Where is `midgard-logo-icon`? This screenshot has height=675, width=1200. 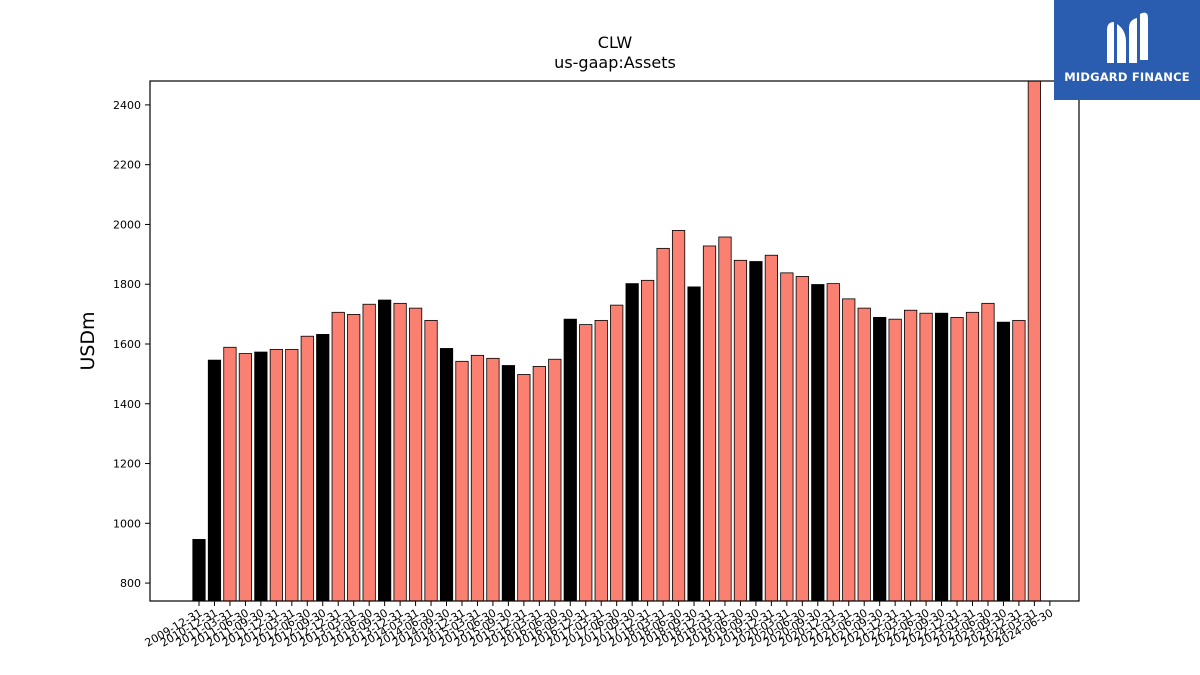
midgard-logo-icon is located at coordinates (1127, 37).